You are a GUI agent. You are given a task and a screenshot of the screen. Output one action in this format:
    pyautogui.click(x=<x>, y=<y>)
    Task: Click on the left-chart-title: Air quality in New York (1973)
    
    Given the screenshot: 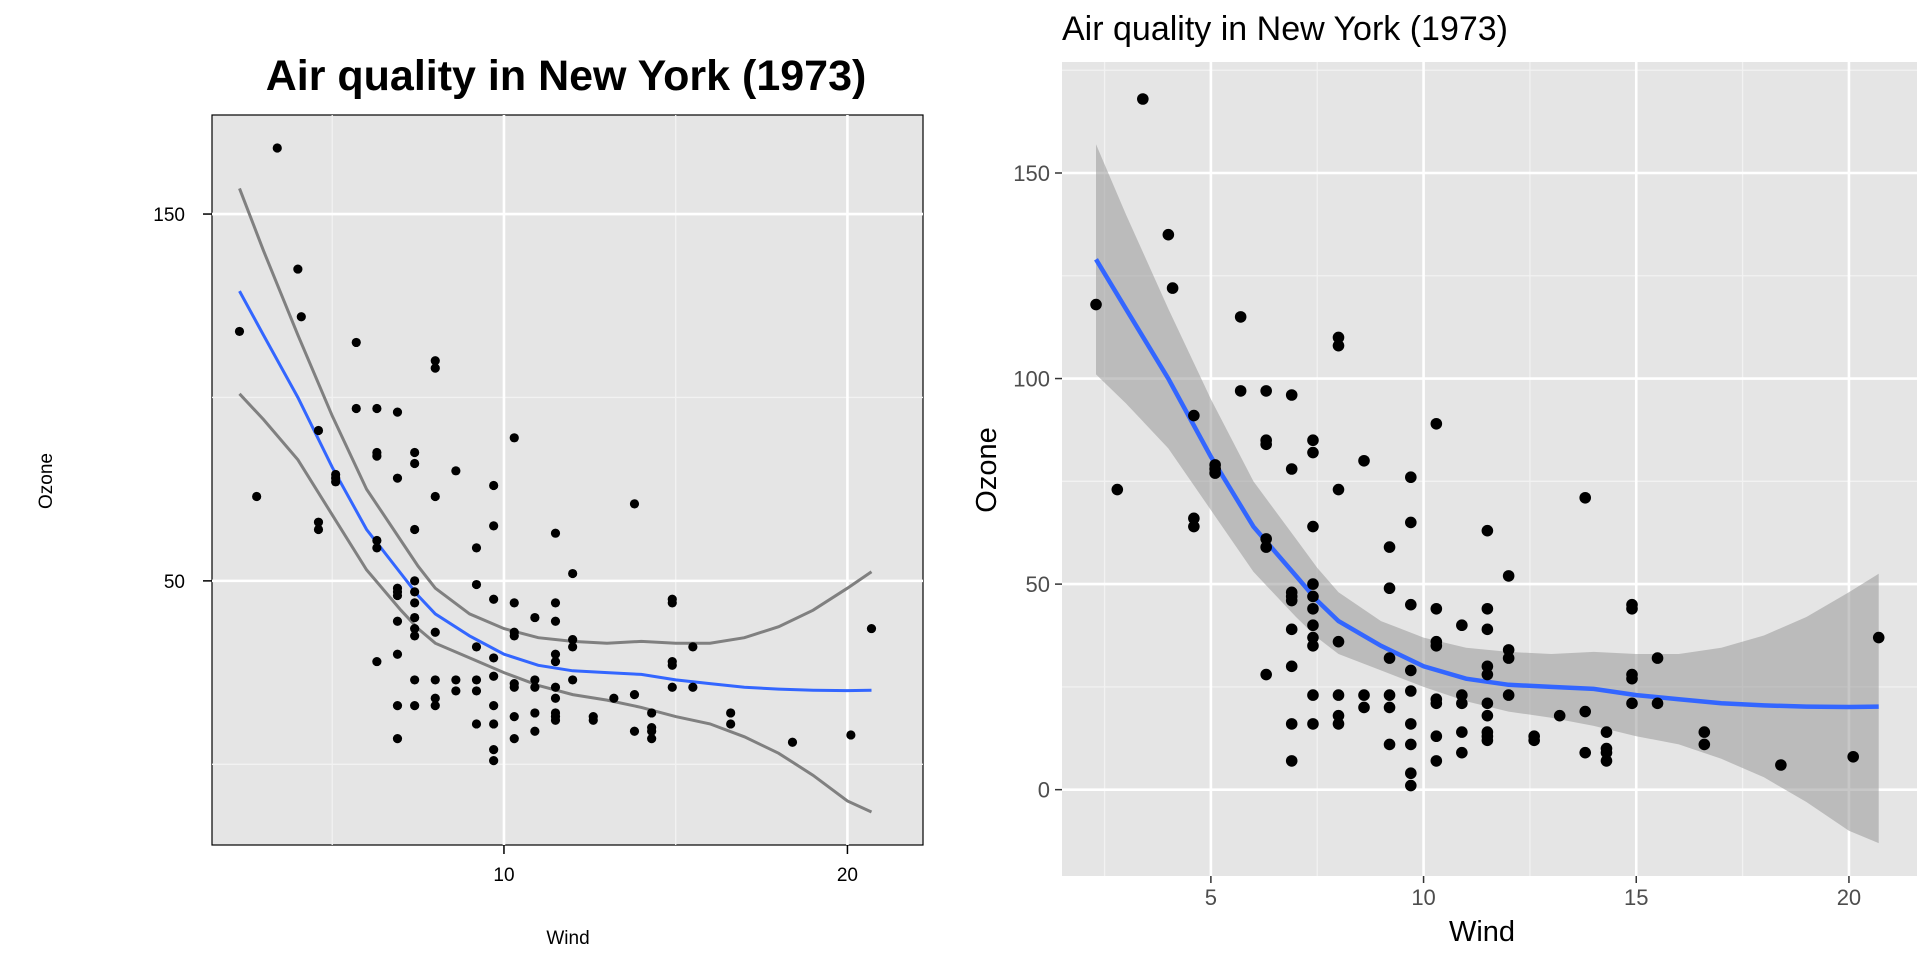 What is the action you would take?
    pyautogui.click(x=566, y=76)
    